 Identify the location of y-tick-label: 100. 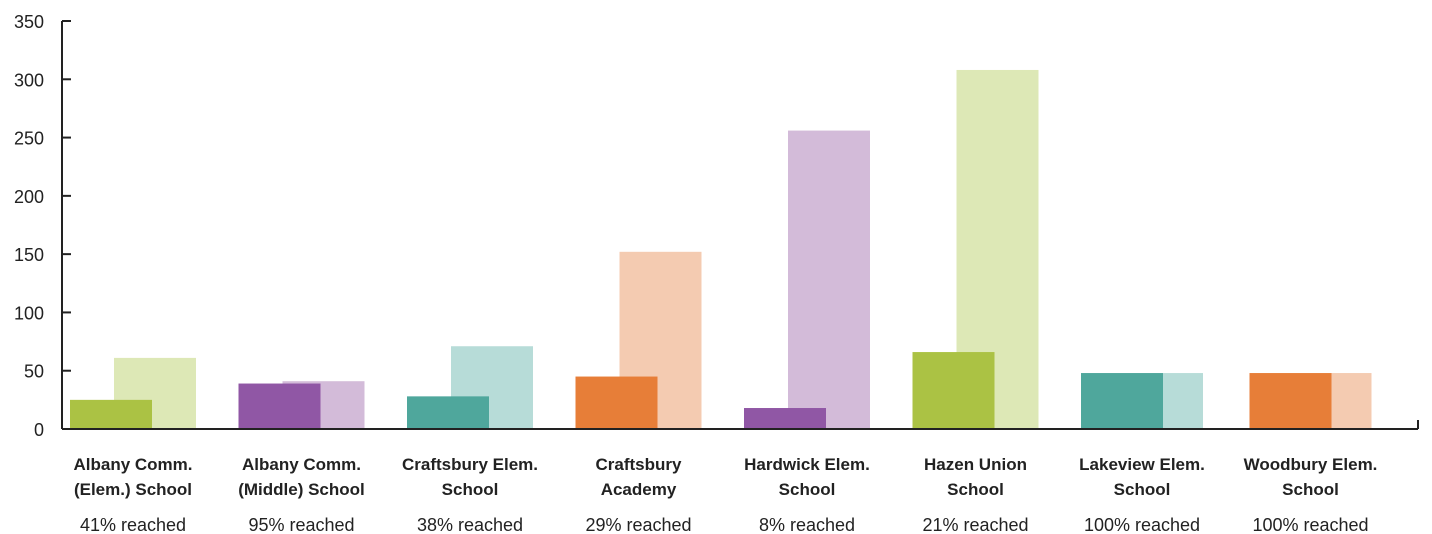
(29, 313).